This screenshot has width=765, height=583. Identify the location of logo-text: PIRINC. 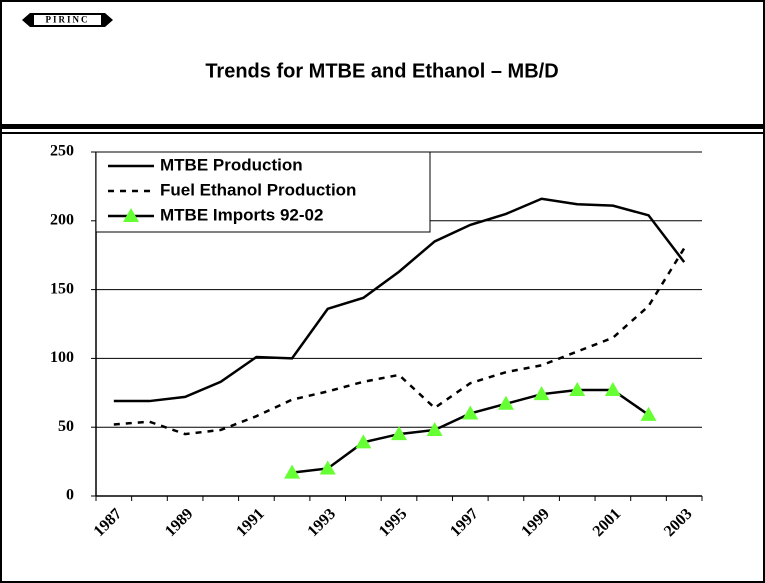
(67, 20).